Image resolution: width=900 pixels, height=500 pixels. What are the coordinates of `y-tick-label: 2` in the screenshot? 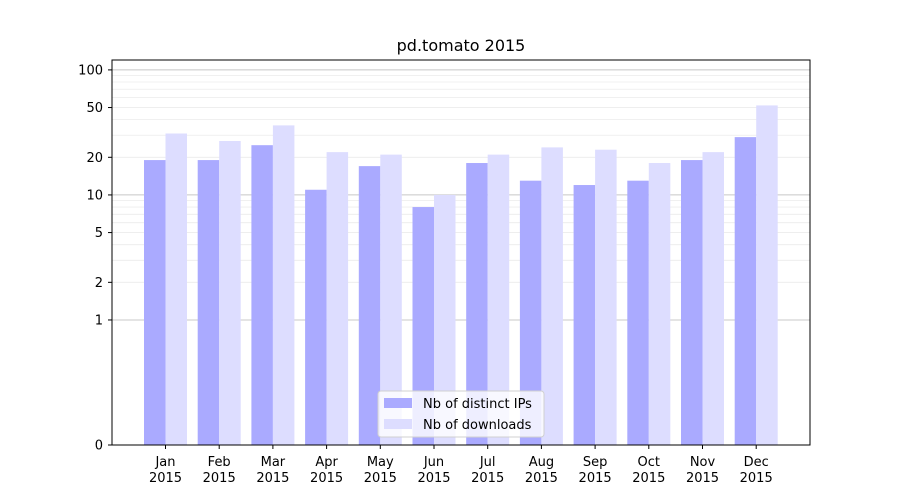 It's located at (99, 283).